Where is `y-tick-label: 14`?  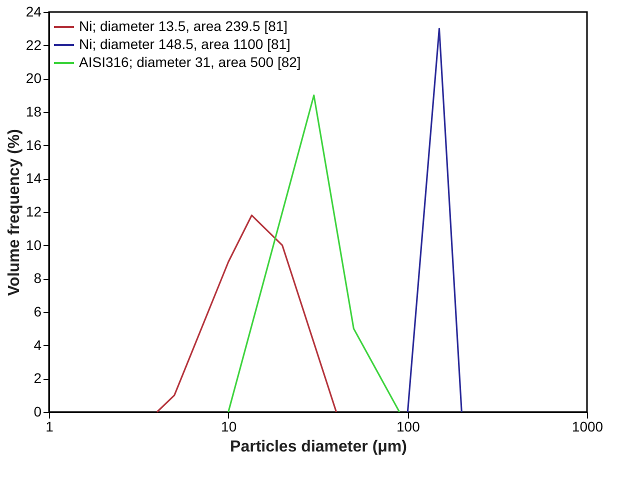 y-tick-label: 14 is located at coordinates (34, 178).